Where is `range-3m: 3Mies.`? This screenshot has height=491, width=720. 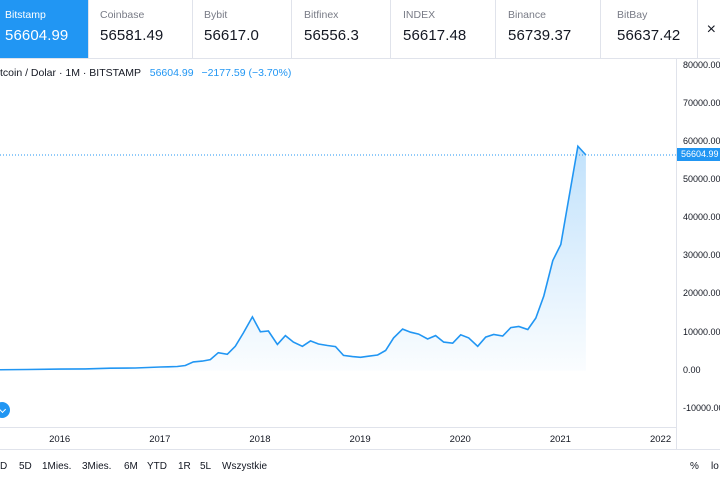
range-3m: 3Mies. is located at coordinates (97, 466).